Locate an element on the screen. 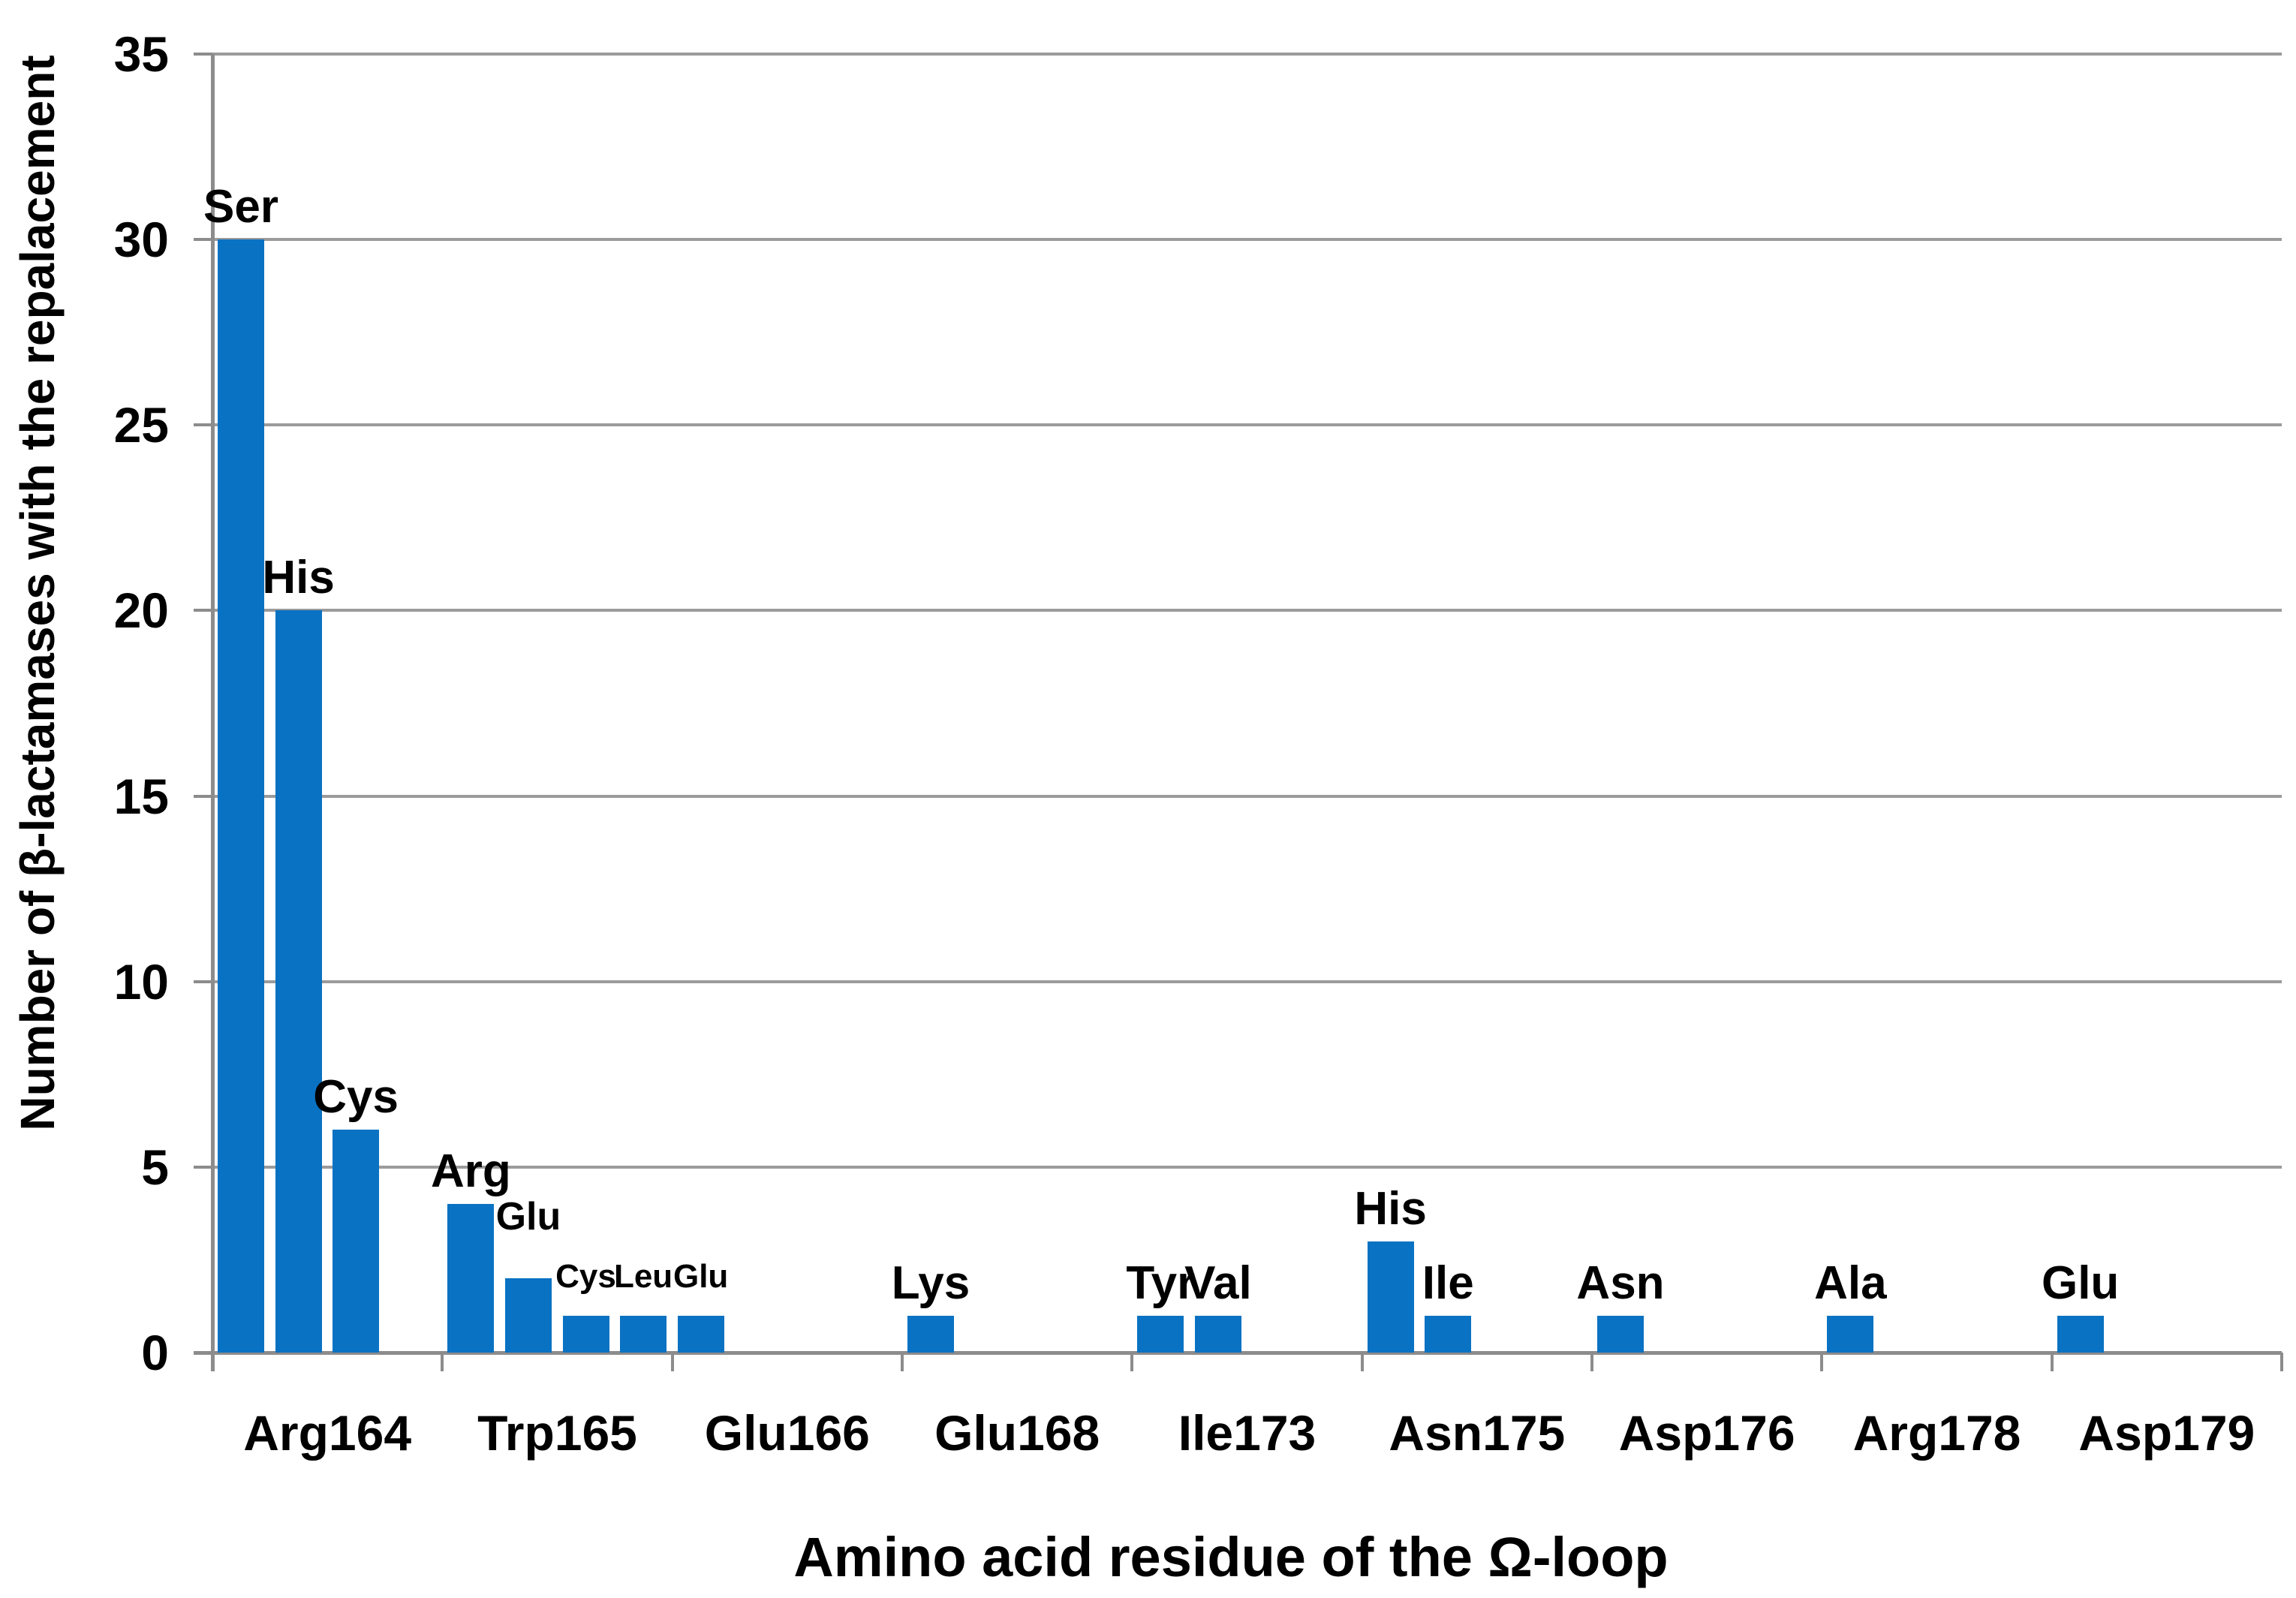 The width and height of the screenshot is (2296, 1598). x-category-label: Ile173 is located at coordinates (1247, 1433).